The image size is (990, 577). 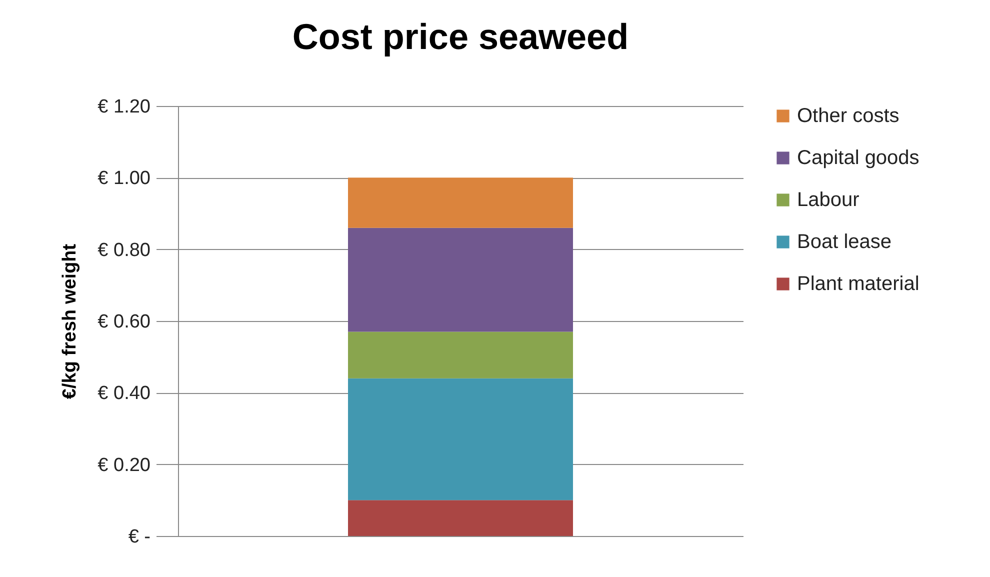 I want to click on y-tick-label: € 0.80, so click(x=124, y=250).